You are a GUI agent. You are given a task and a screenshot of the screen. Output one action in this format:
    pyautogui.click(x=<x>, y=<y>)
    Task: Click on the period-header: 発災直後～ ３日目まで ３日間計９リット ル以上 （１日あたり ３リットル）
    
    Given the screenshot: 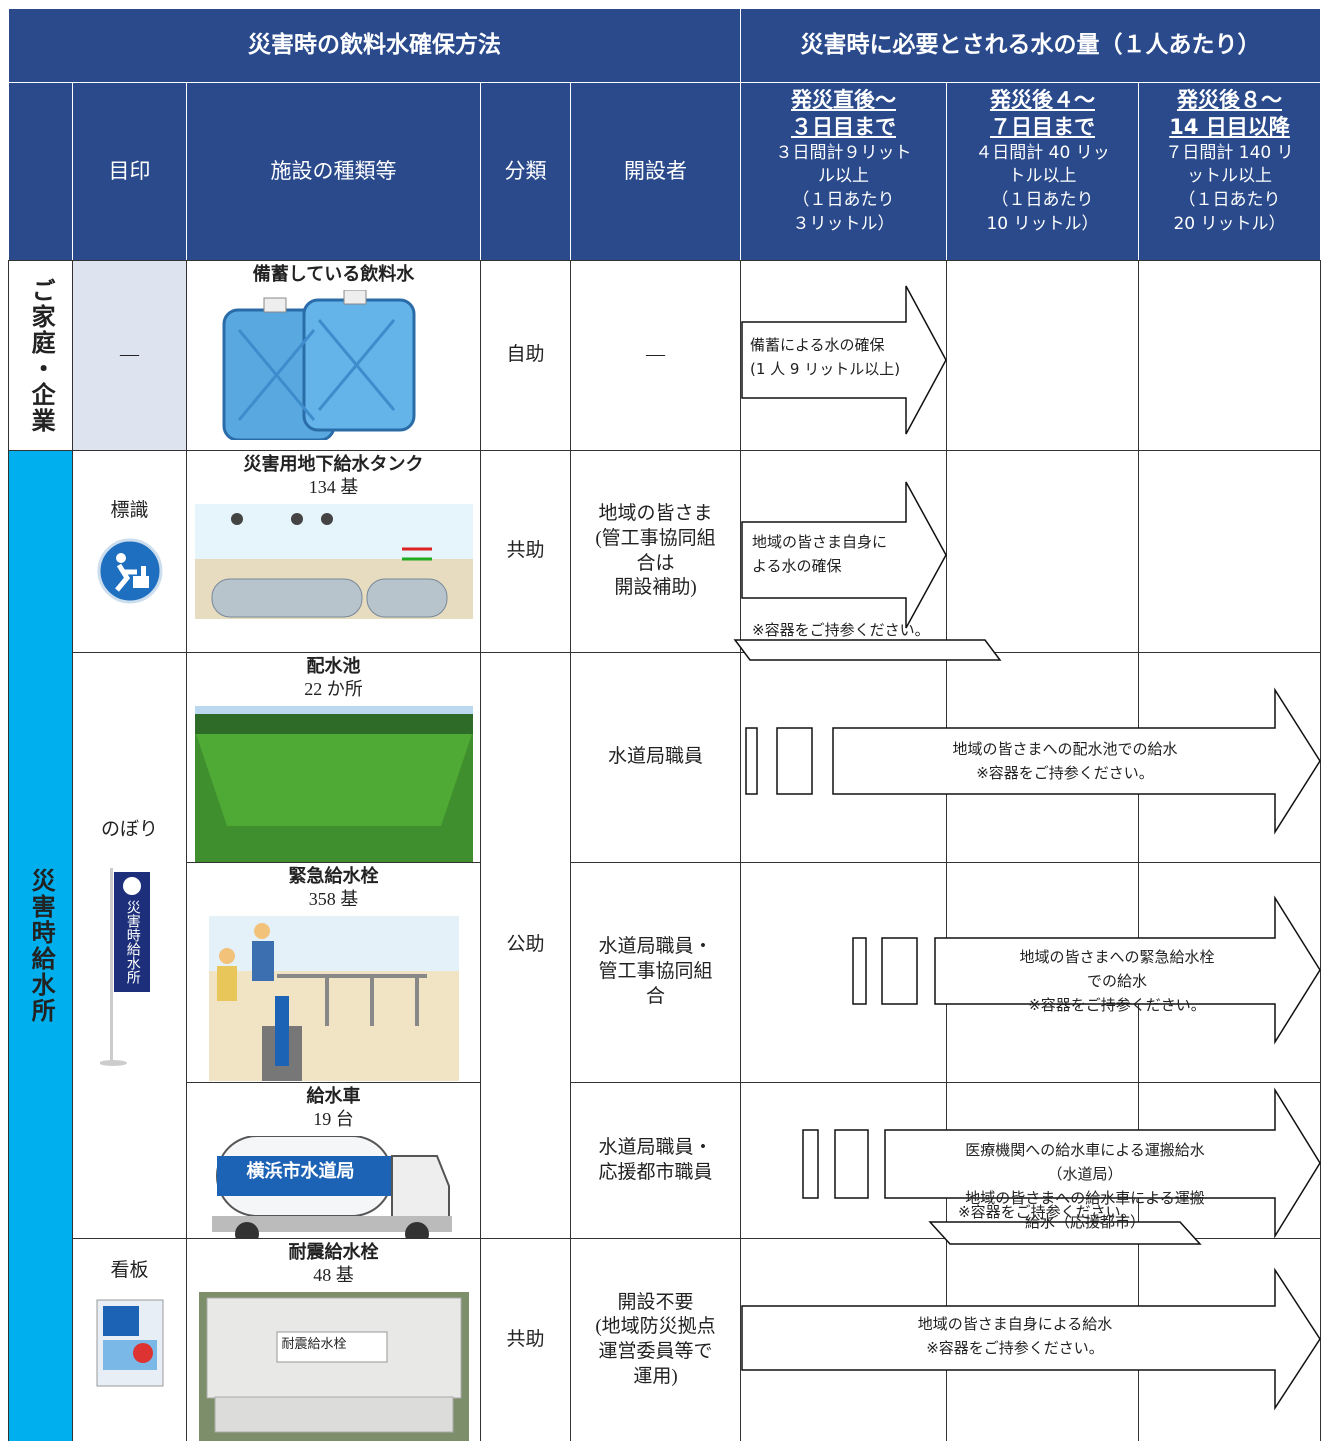 What is the action you would take?
    pyautogui.click(x=843, y=171)
    